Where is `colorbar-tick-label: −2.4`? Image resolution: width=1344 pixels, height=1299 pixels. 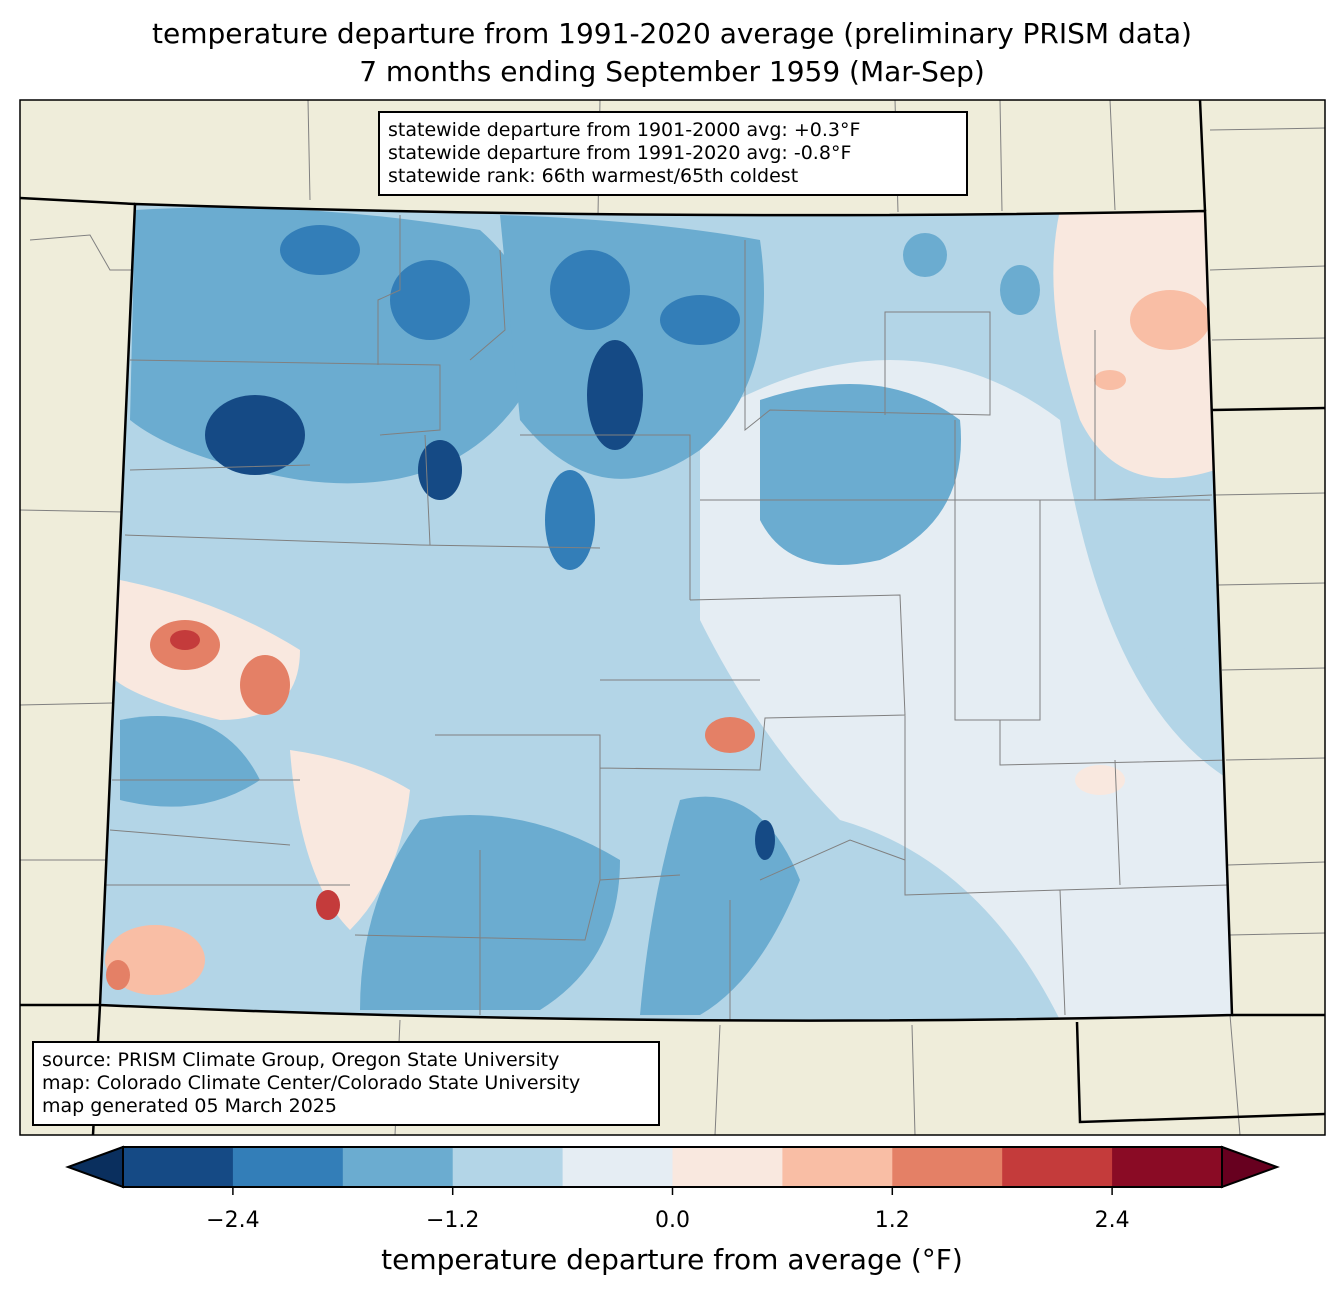
colorbar-tick-label: −2.4 is located at coordinates (233, 1220).